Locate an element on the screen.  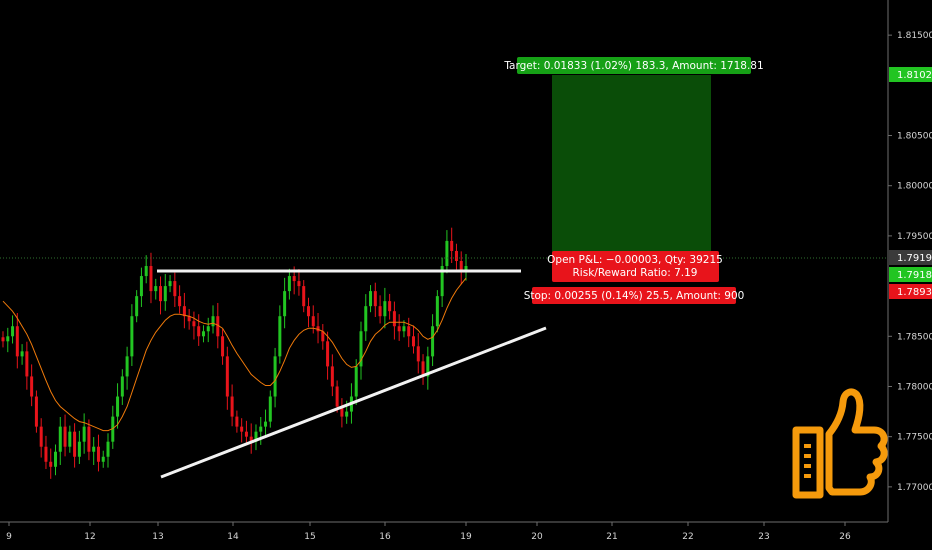
support-trendline is located at coordinates (353, 402).